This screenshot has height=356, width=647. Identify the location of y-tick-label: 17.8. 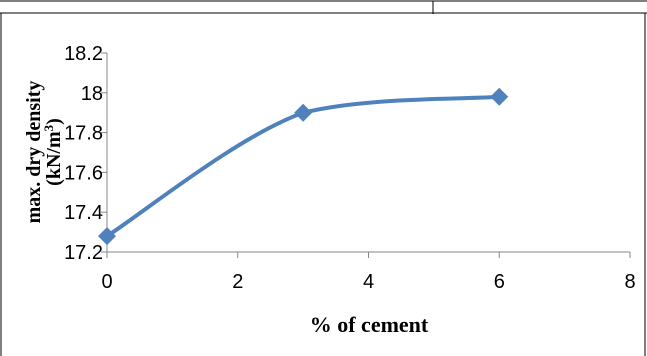
(83, 134).